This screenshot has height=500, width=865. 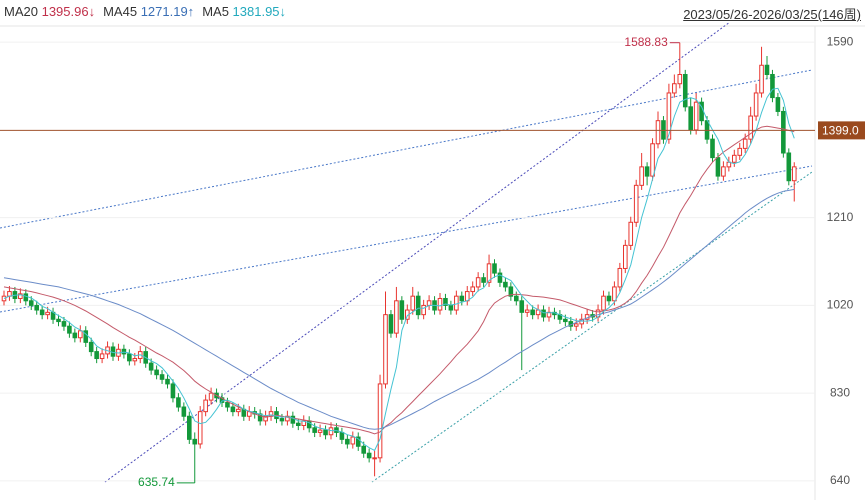 I want to click on legend-item: MA20 1395.96↓, so click(x=49, y=11).